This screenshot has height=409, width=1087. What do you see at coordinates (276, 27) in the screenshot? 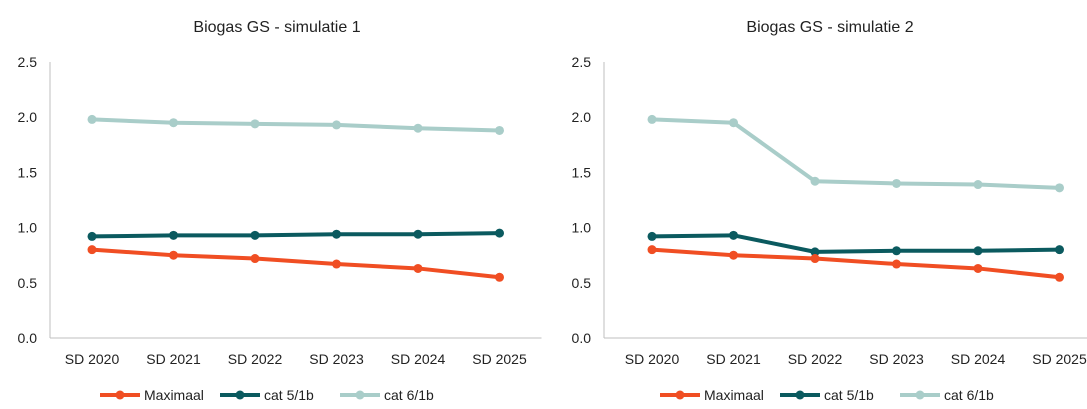
I see `chart-title: Biogas GS - simulatie 1` at bounding box center [276, 27].